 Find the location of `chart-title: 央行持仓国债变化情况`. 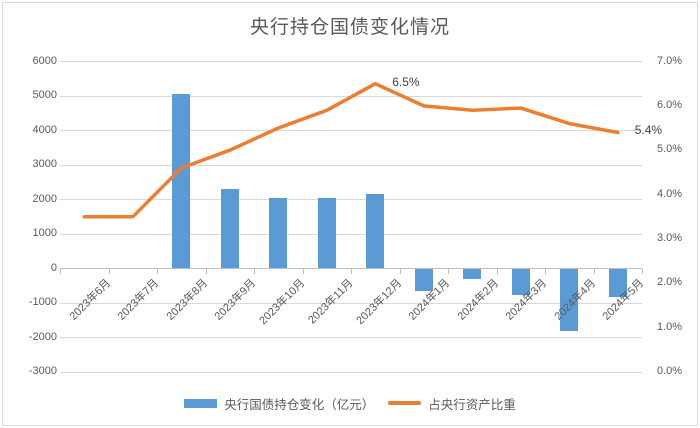

chart-title: 央行持仓国债变化情况 is located at coordinates (349, 27).